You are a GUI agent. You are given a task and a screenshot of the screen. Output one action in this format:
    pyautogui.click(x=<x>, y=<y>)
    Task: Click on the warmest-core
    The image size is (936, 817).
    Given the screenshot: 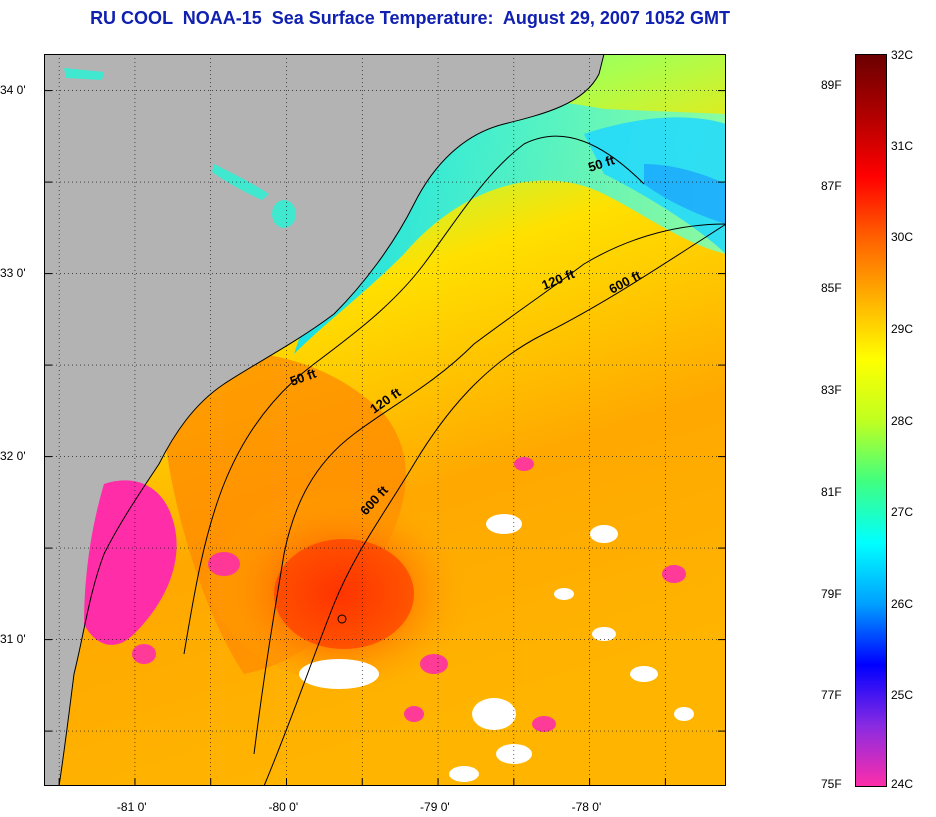 What is the action you would take?
    pyautogui.click(x=344, y=594)
    